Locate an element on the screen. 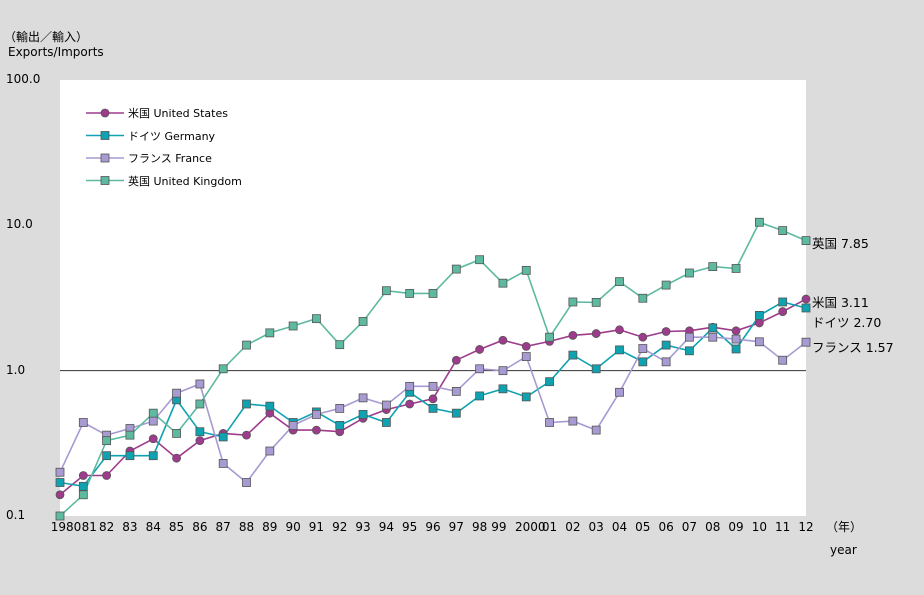 The width and height of the screenshot is (924, 595). x-tick-label: 99 is located at coordinates (499, 527).